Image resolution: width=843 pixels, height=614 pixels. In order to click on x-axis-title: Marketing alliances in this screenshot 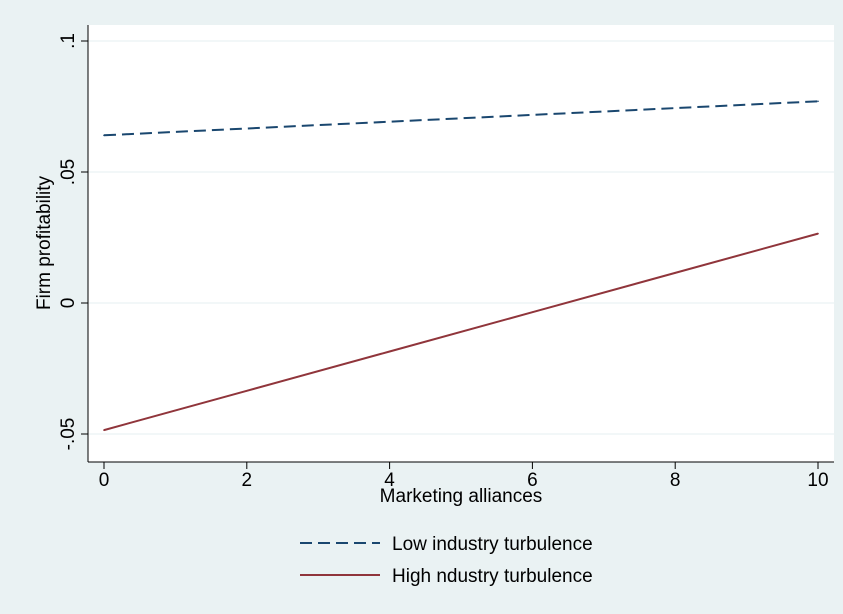, I will do `click(461, 496)`.